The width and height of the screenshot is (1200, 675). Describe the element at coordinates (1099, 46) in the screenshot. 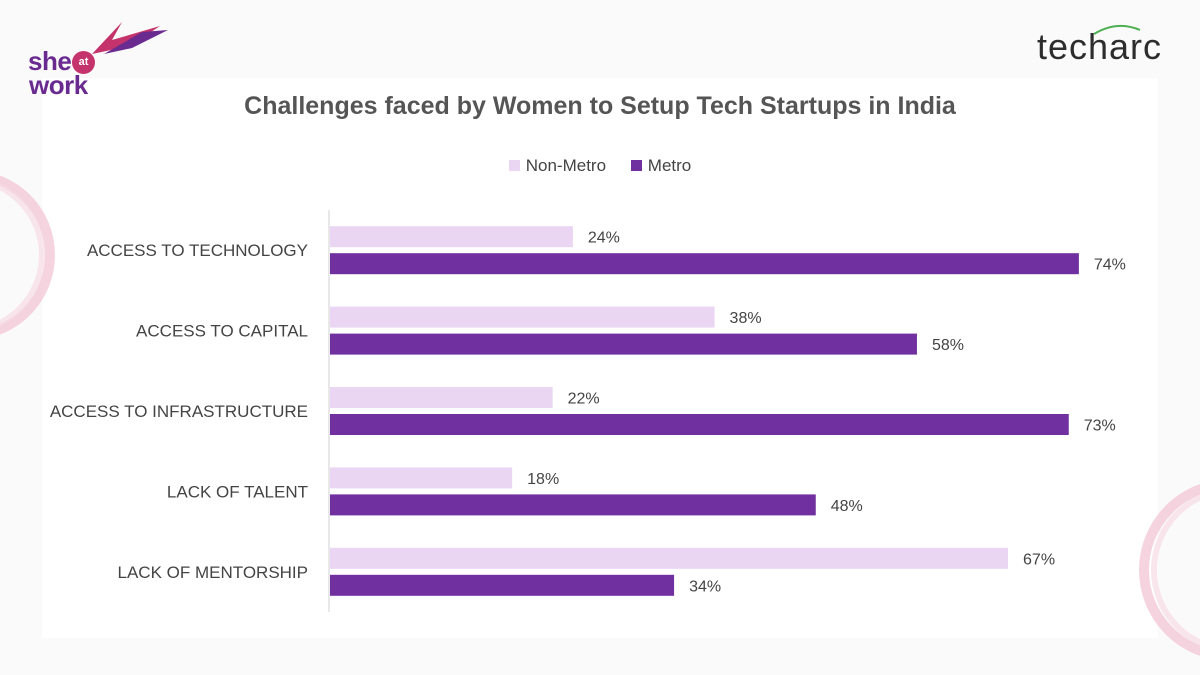

I see `techarc-logo: techarc` at that location.